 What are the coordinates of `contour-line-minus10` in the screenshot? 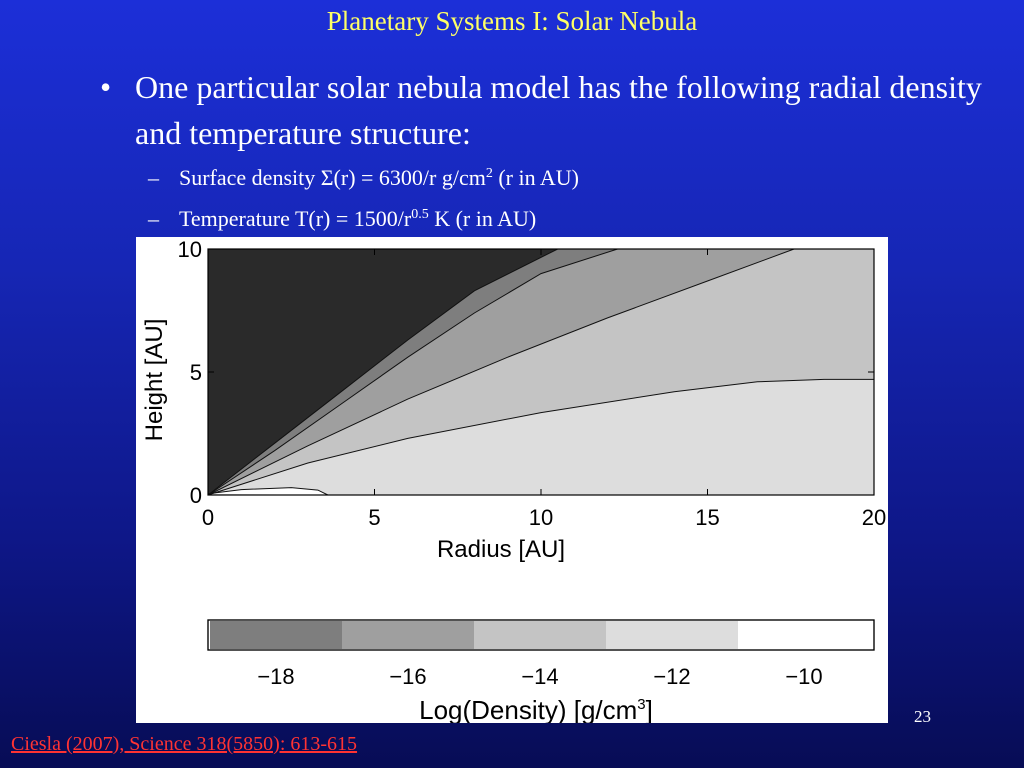 It's located at (268, 491).